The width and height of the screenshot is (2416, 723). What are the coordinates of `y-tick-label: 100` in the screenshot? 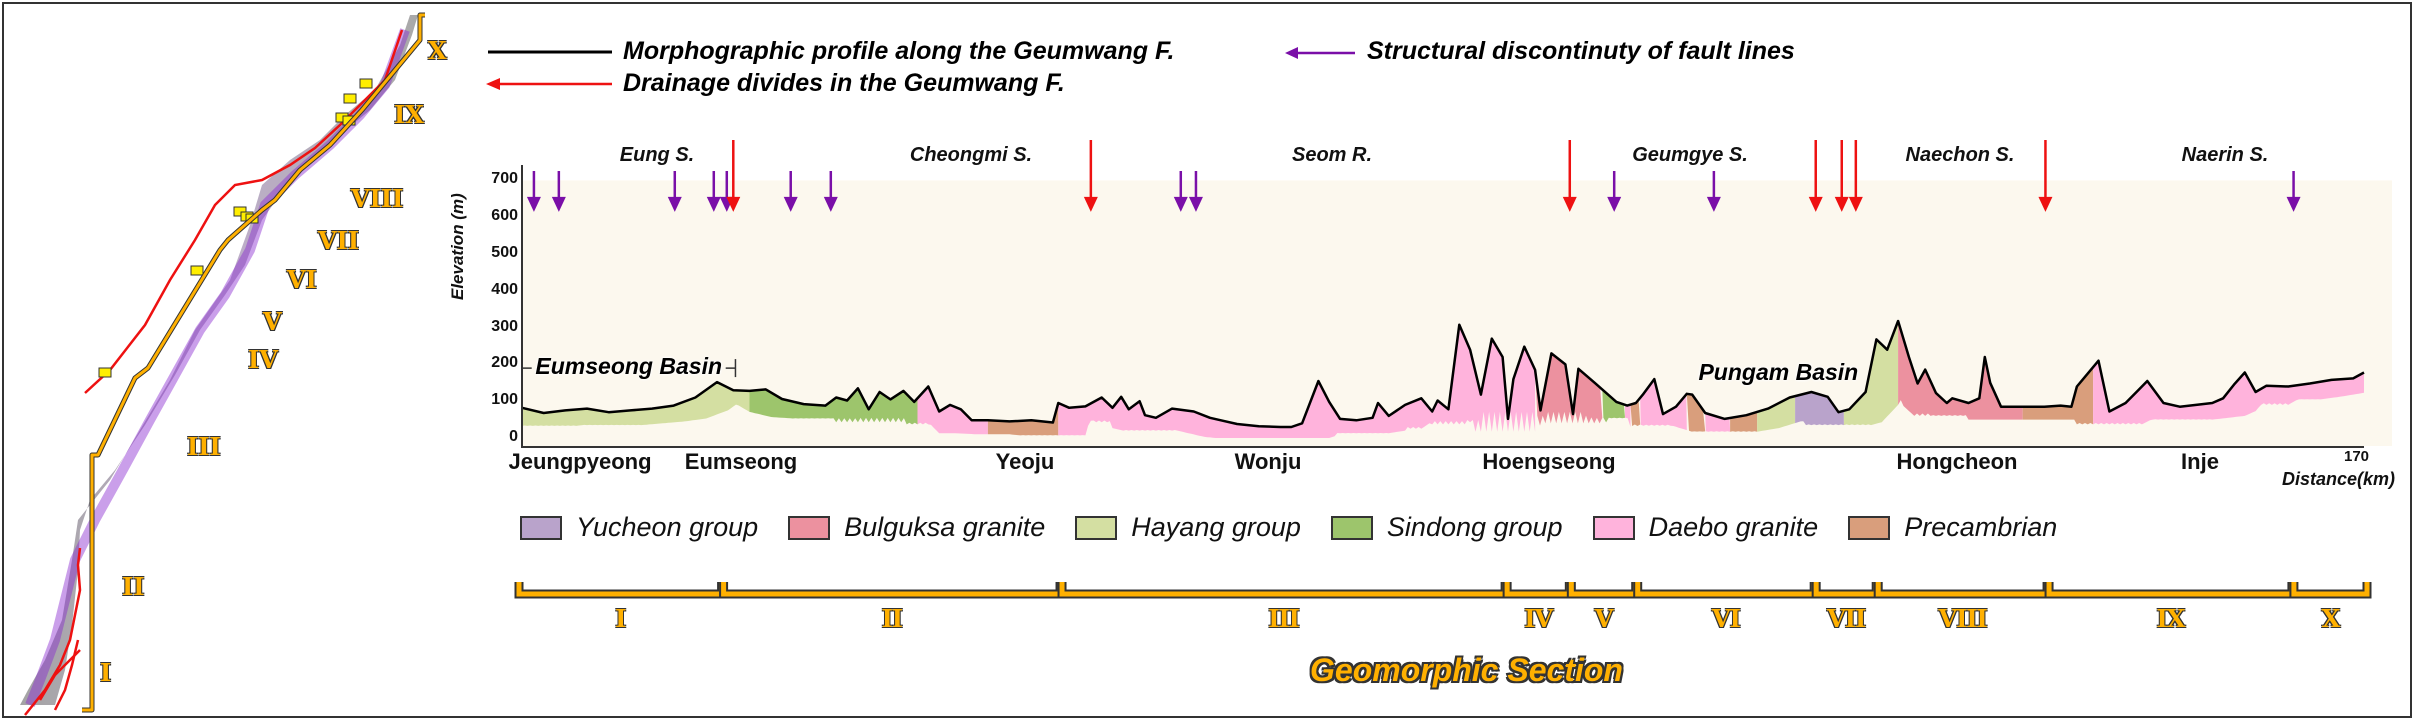 It's located at (504, 400).